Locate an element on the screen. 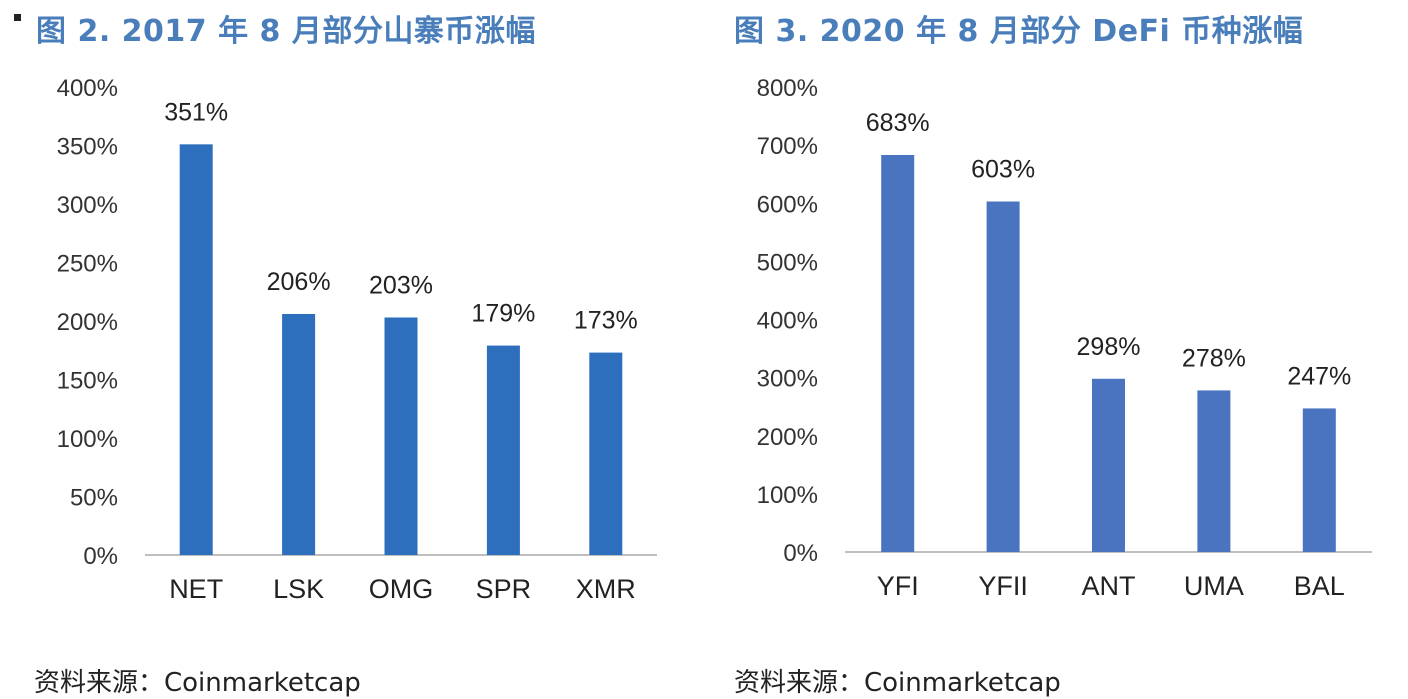  bar-spr is located at coordinates (503, 450).